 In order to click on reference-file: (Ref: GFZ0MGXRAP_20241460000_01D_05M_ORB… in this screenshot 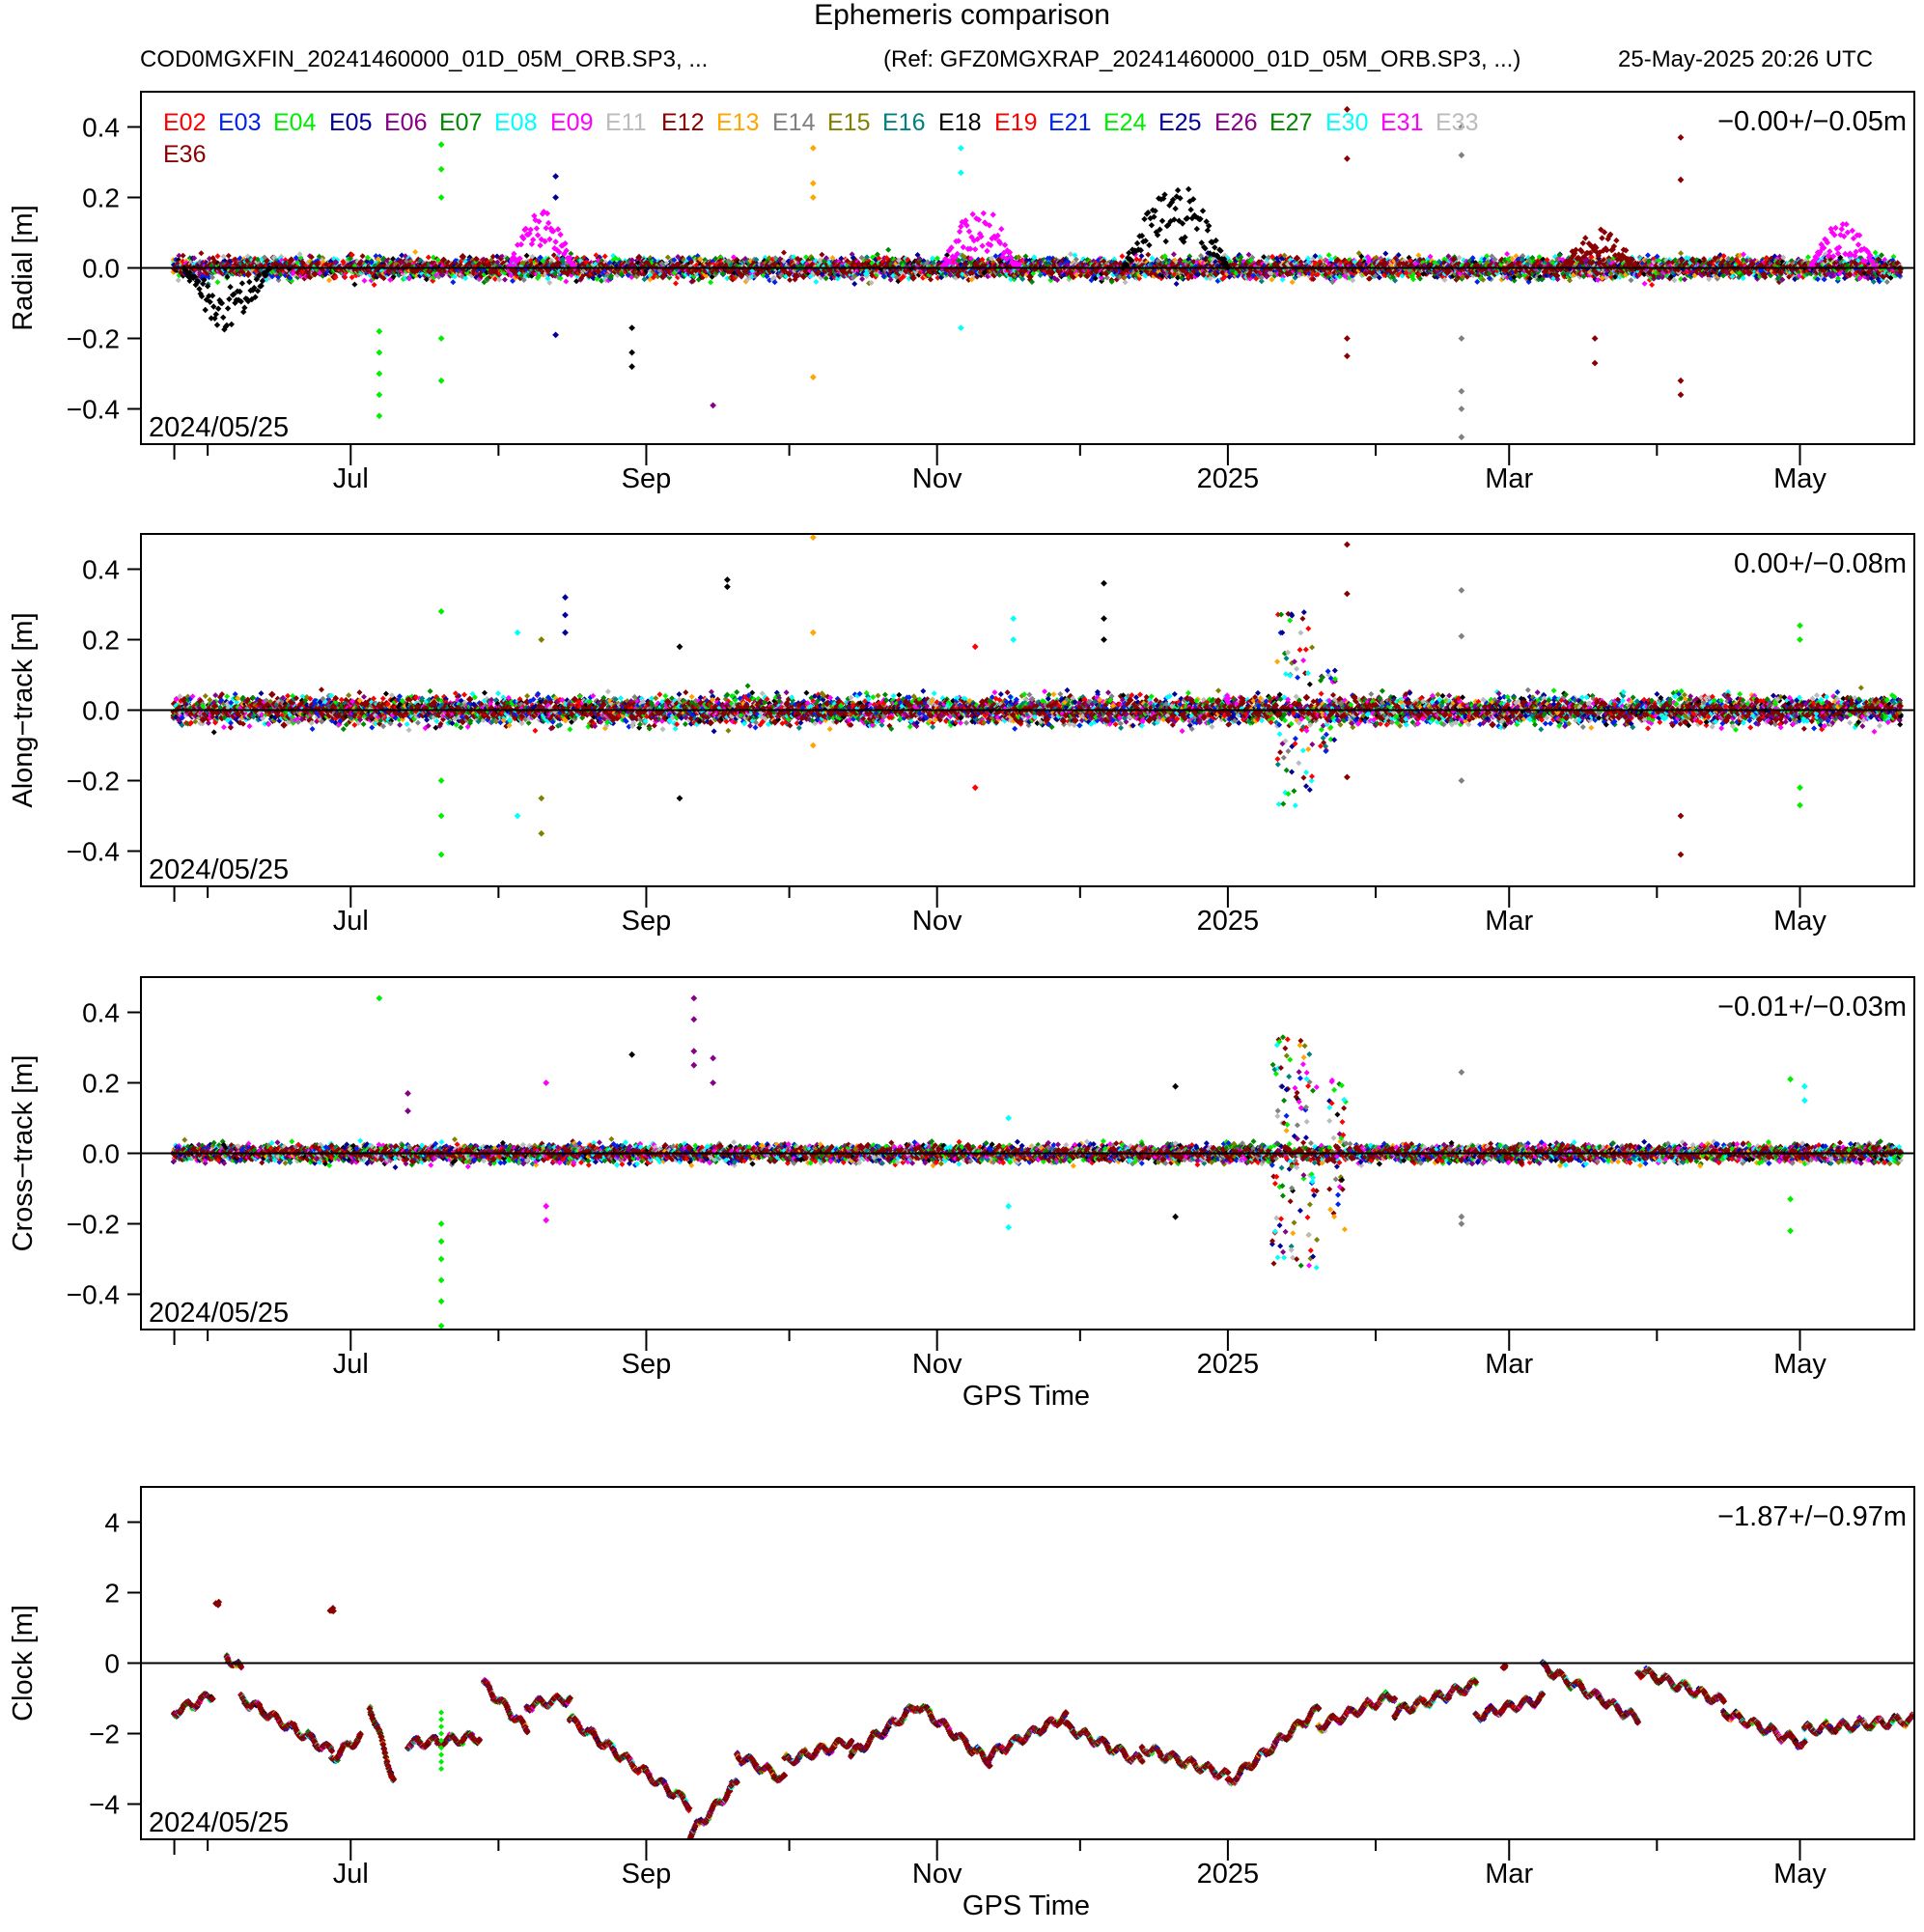, I will do `click(1201, 60)`.